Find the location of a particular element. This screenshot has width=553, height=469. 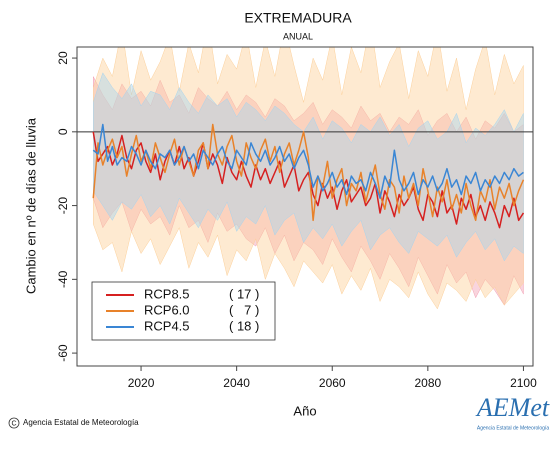

x-tick-label: 2080 is located at coordinates (427, 383).